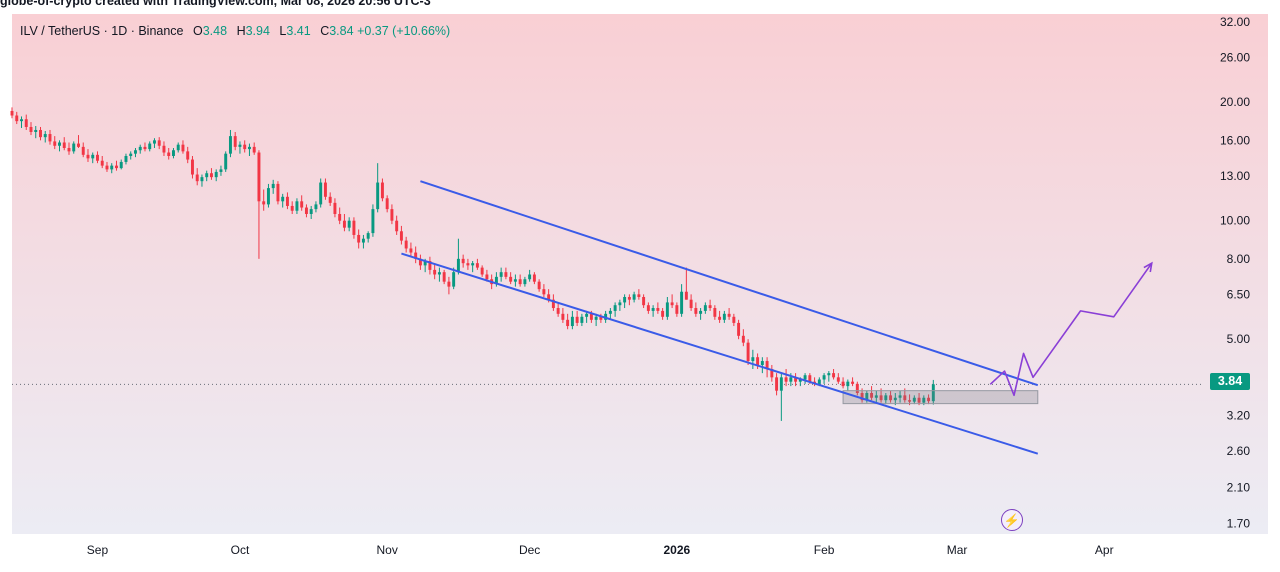 This screenshot has height=572, width=1280. Describe the element at coordinates (940, 397) in the screenshot. I see `range-box` at that location.